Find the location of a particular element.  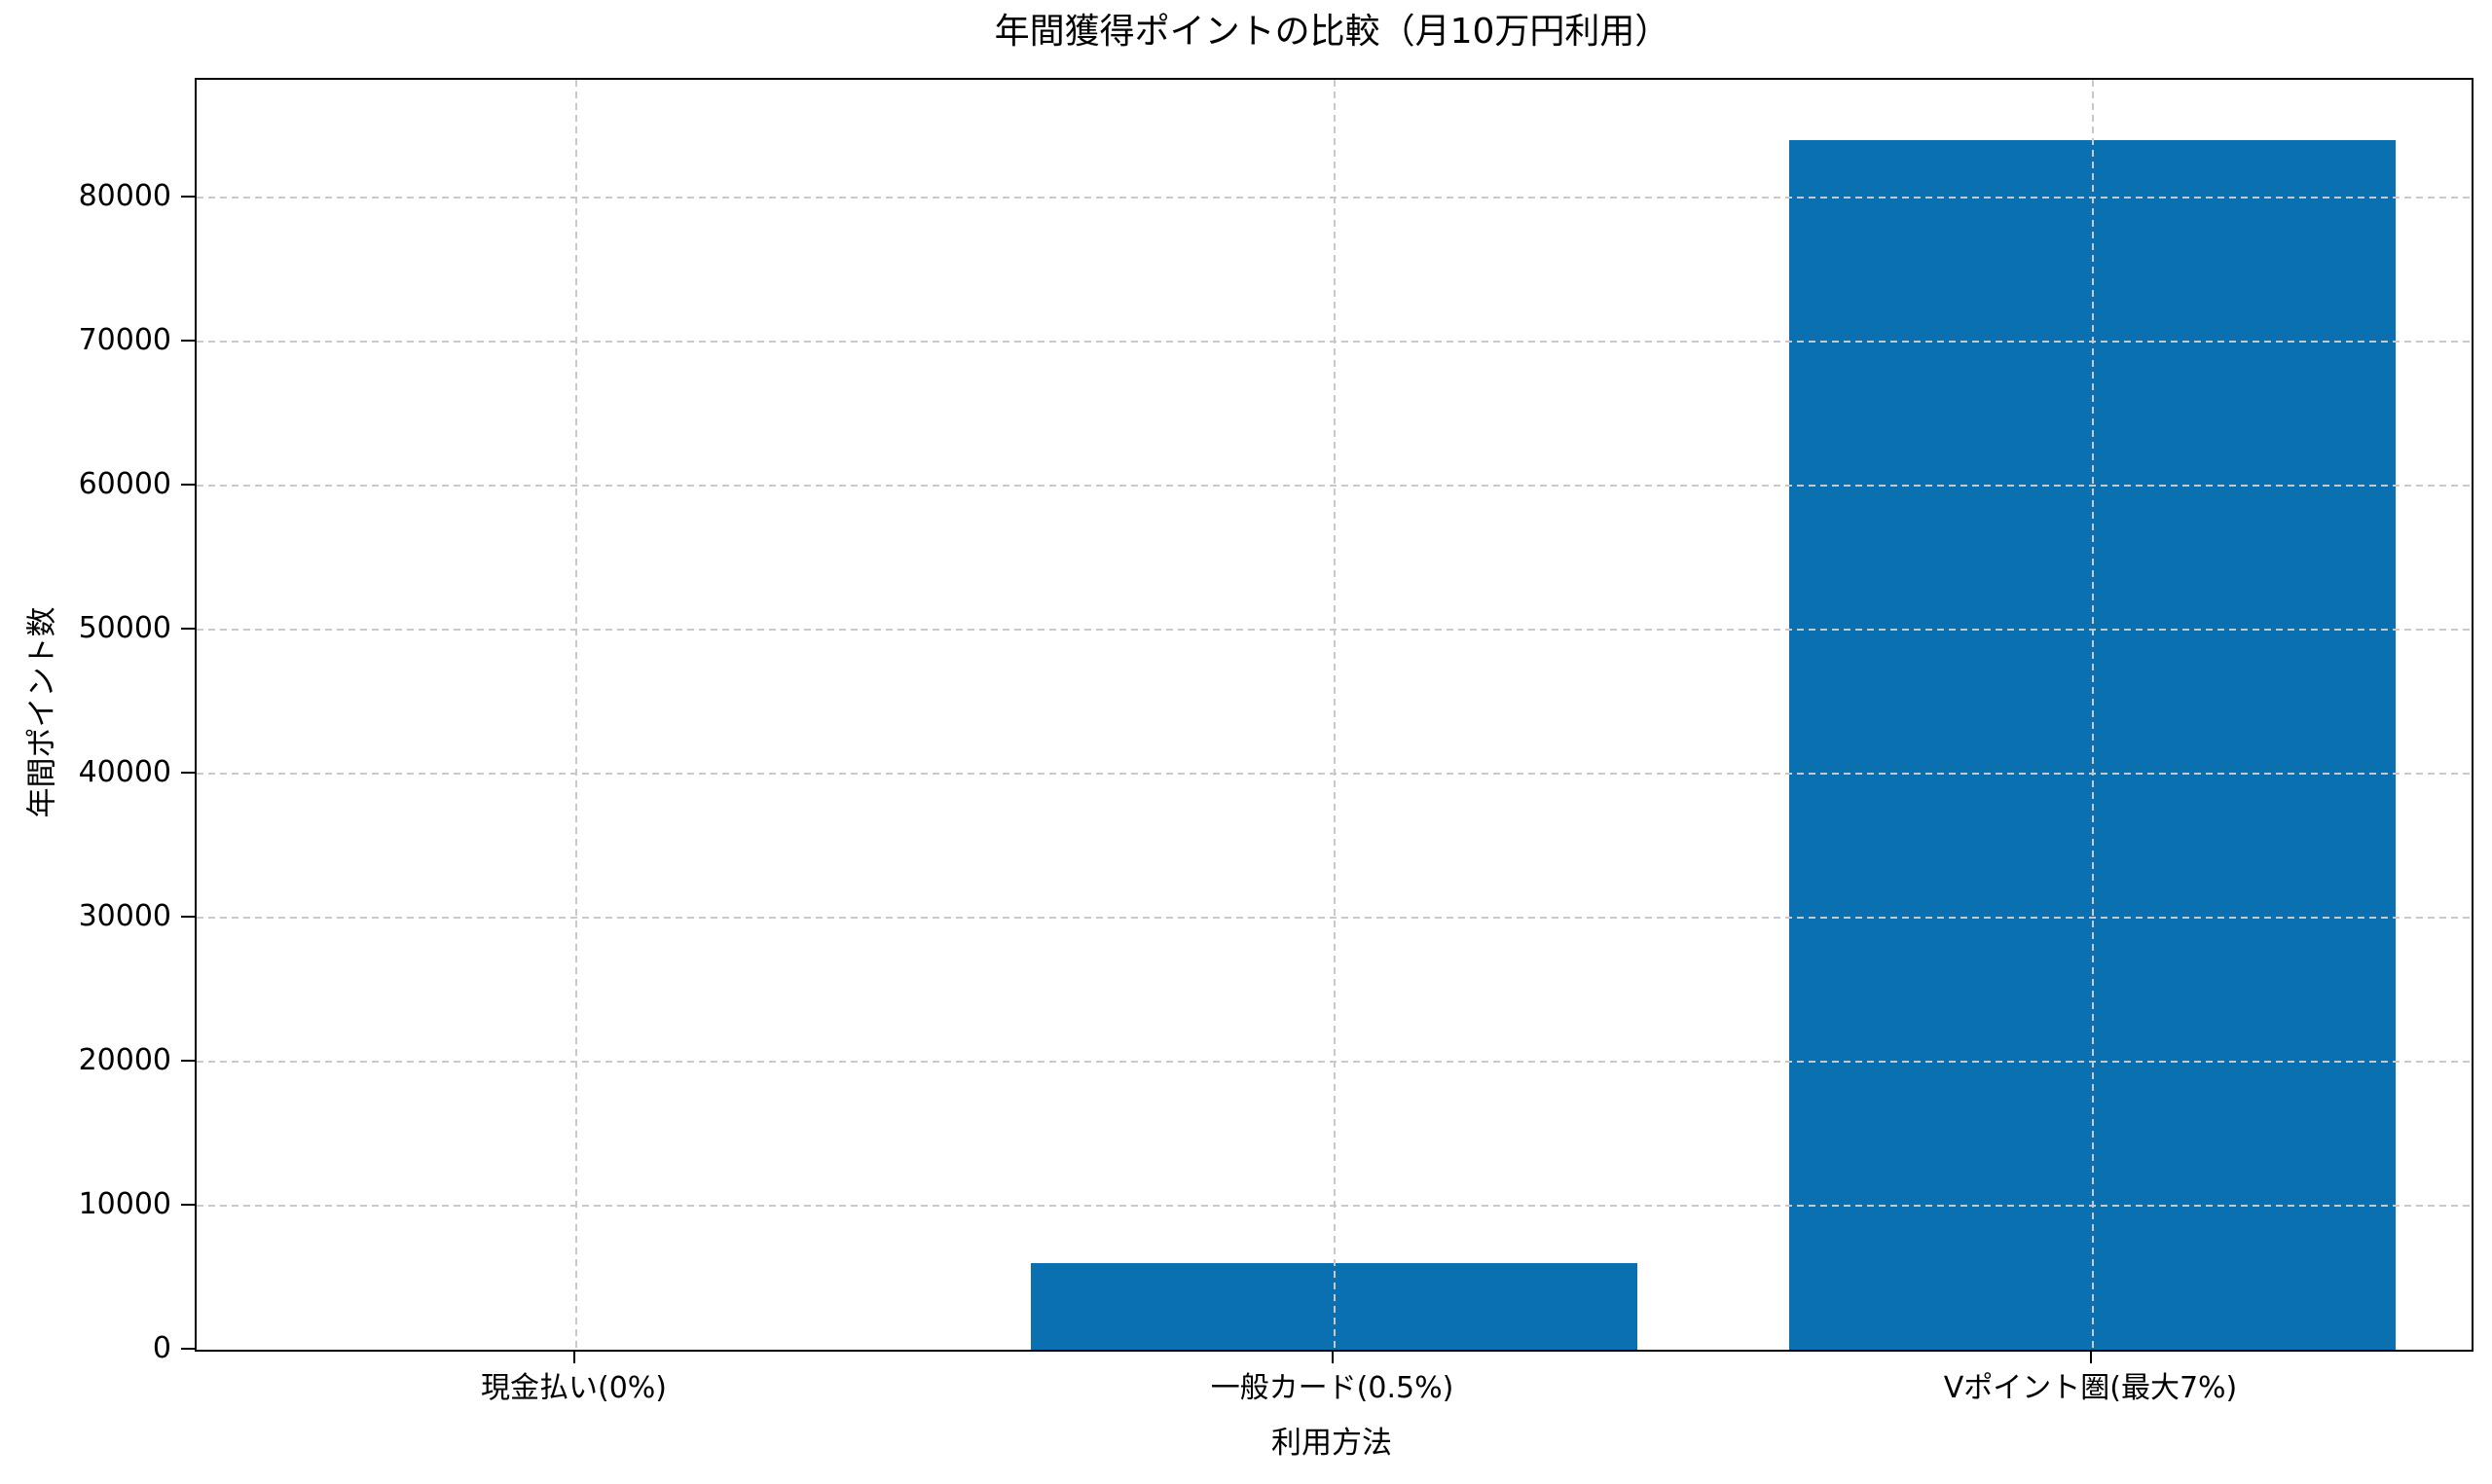

y-tick-label: 70000 is located at coordinates (124, 340).